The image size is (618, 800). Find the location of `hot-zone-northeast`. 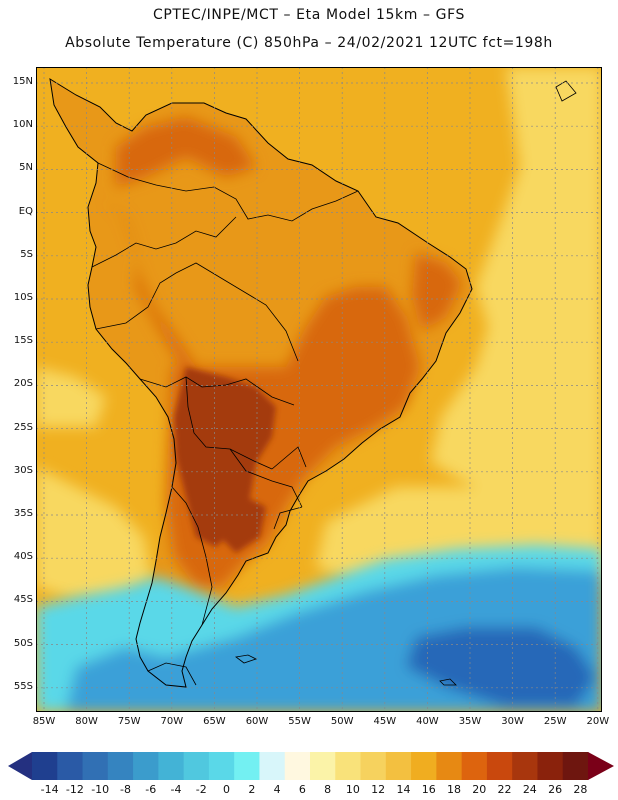

hot-zone-northeast is located at coordinates (437, 292).